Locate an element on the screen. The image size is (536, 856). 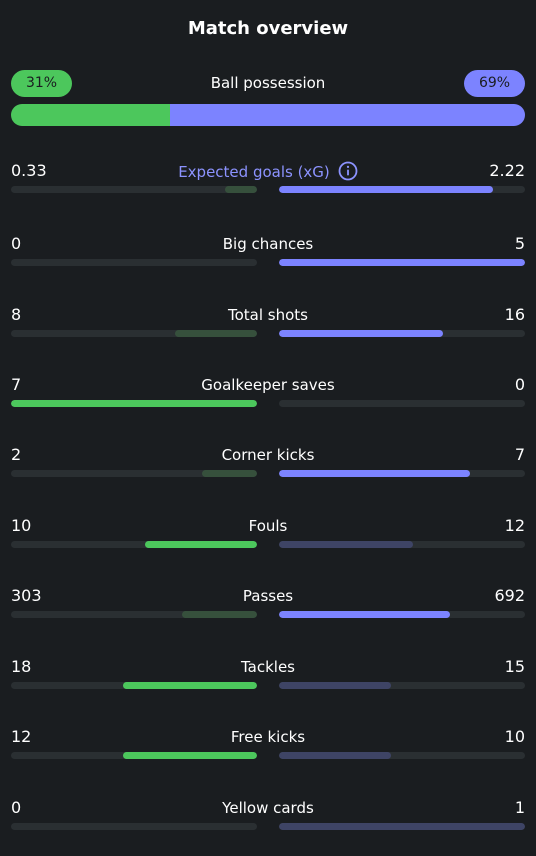
stat-label-text: Tackles is located at coordinates (268, 667).